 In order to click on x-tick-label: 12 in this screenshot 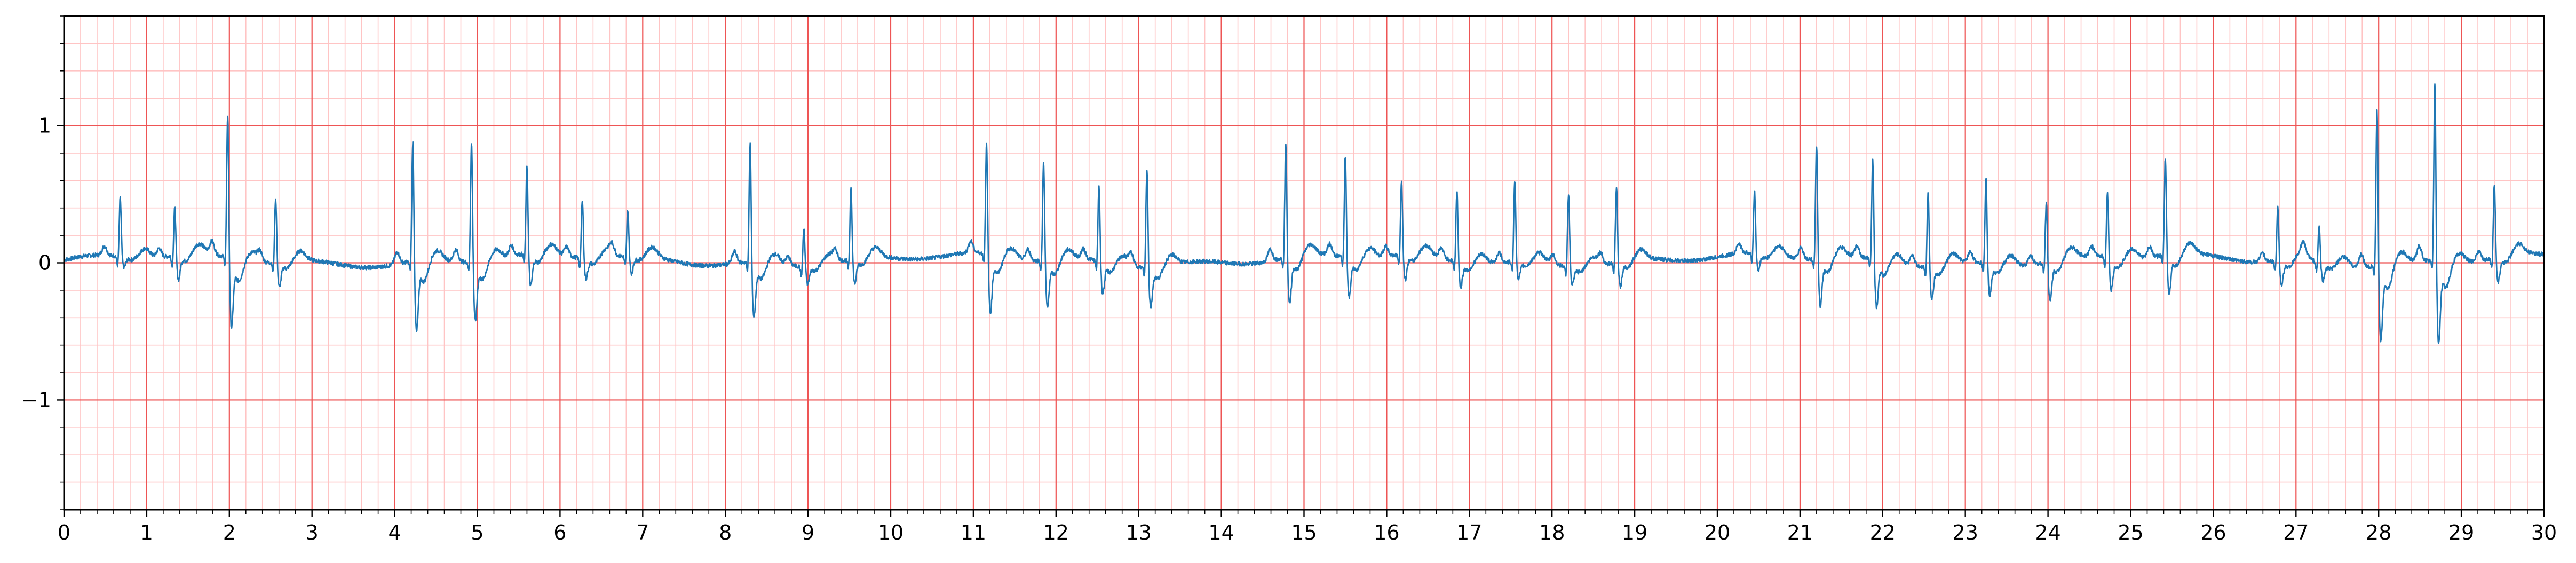, I will do `click(1056, 532)`.